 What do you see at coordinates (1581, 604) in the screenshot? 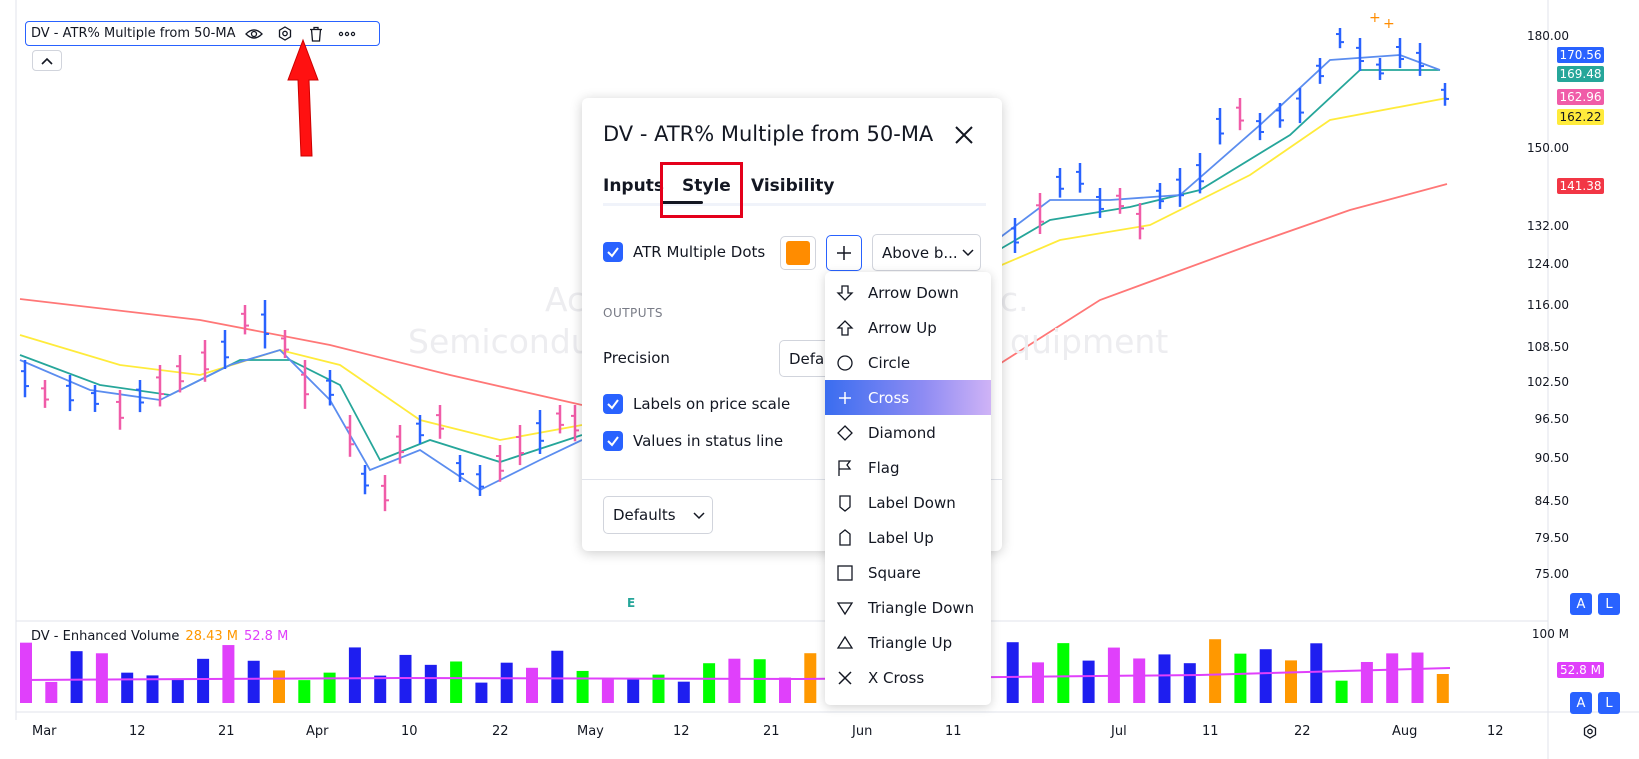
I see `auto-scale-button: A` at bounding box center [1581, 604].